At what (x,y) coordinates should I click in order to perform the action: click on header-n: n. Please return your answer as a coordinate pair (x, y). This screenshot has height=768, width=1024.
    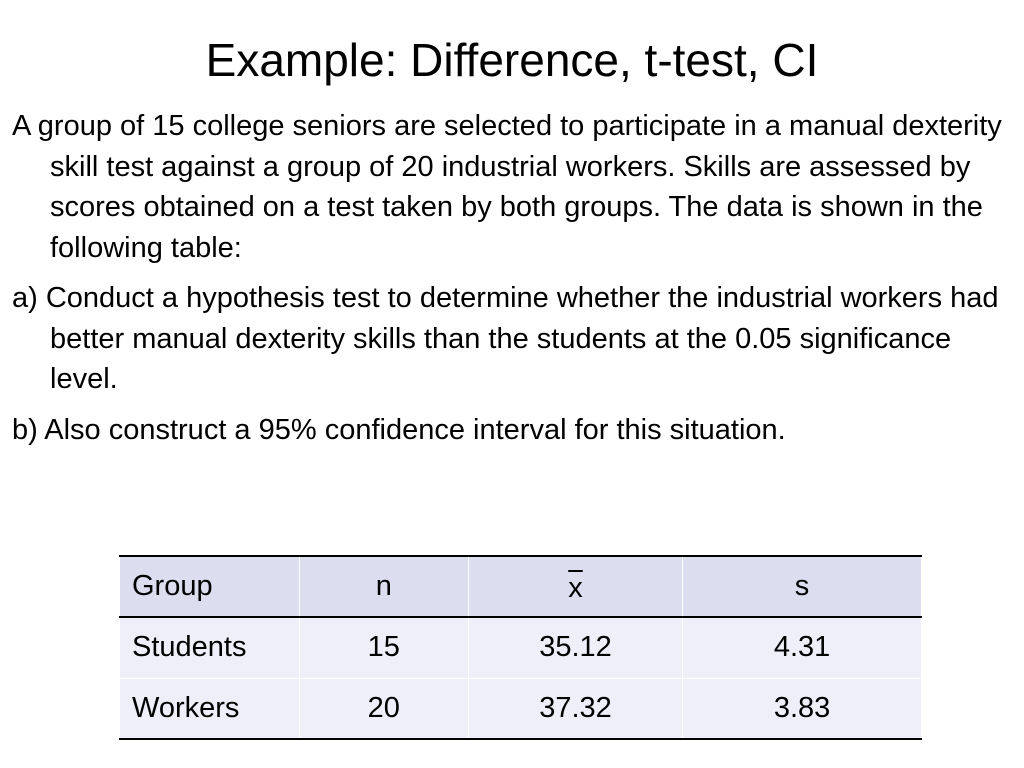
    Looking at the image, I should click on (383, 586).